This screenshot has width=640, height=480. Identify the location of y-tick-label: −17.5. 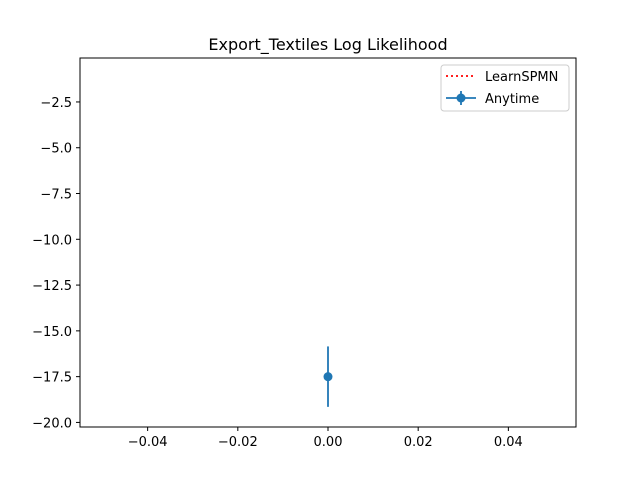
(52, 378).